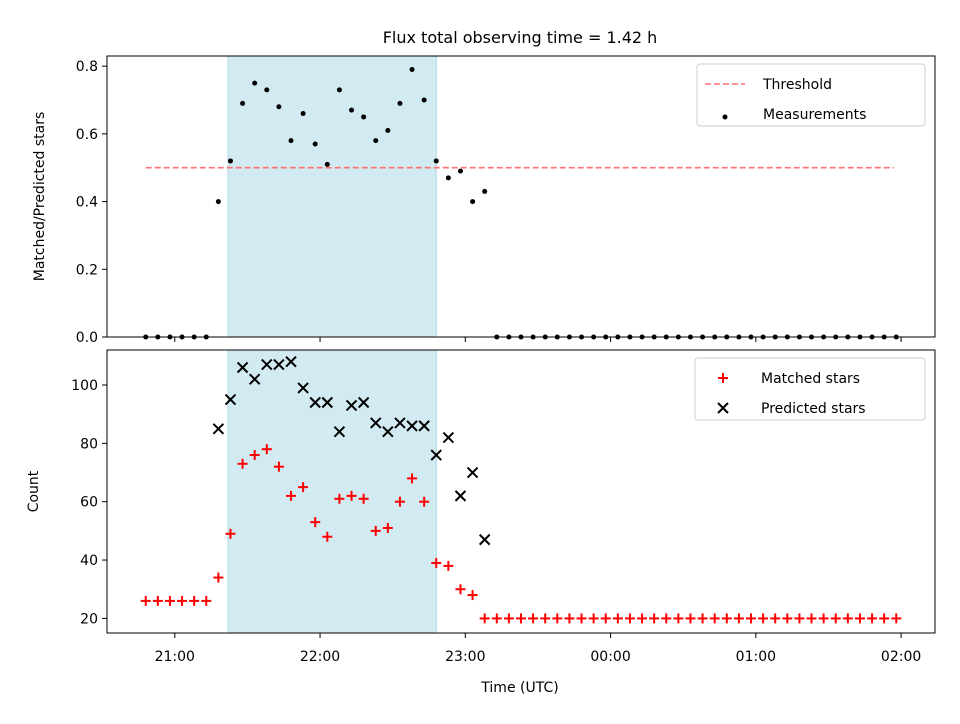  Describe the element at coordinates (89, 444) in the screenshot. I see `y-tick-label: 80` at that location.